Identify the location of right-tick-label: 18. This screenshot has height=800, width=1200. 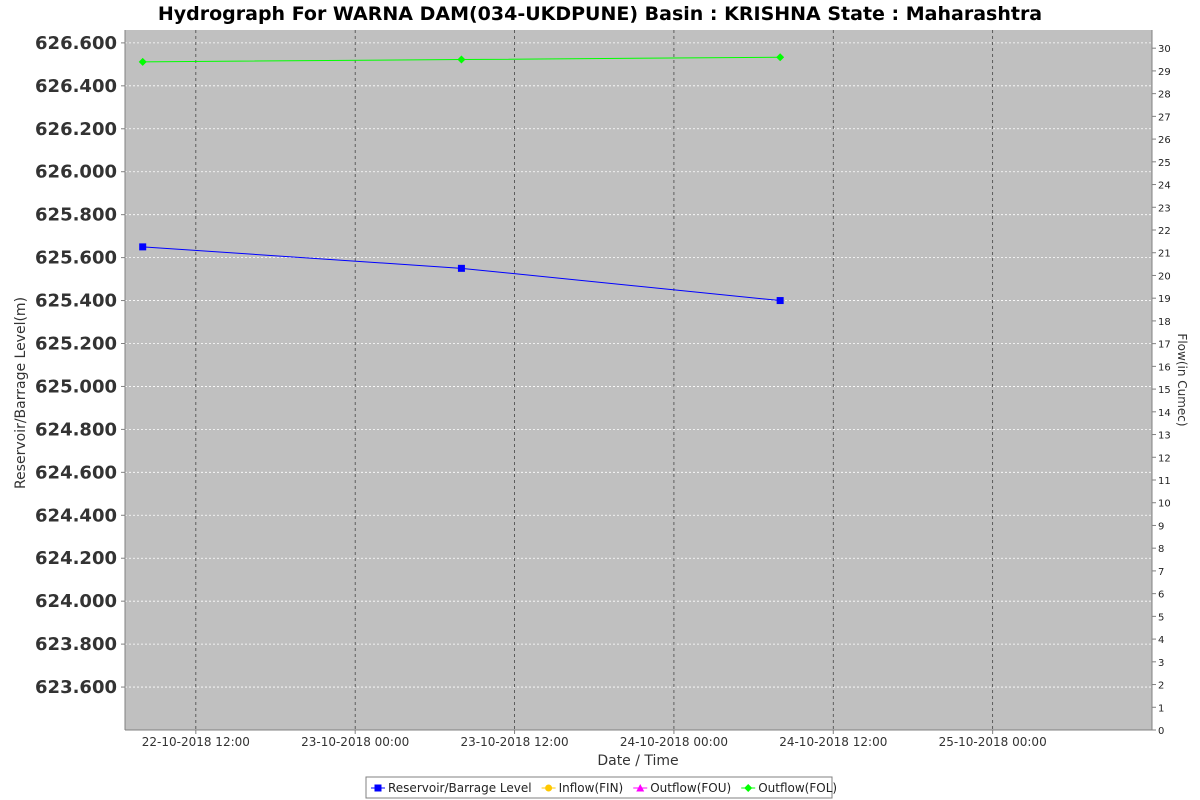
(1164, 322).